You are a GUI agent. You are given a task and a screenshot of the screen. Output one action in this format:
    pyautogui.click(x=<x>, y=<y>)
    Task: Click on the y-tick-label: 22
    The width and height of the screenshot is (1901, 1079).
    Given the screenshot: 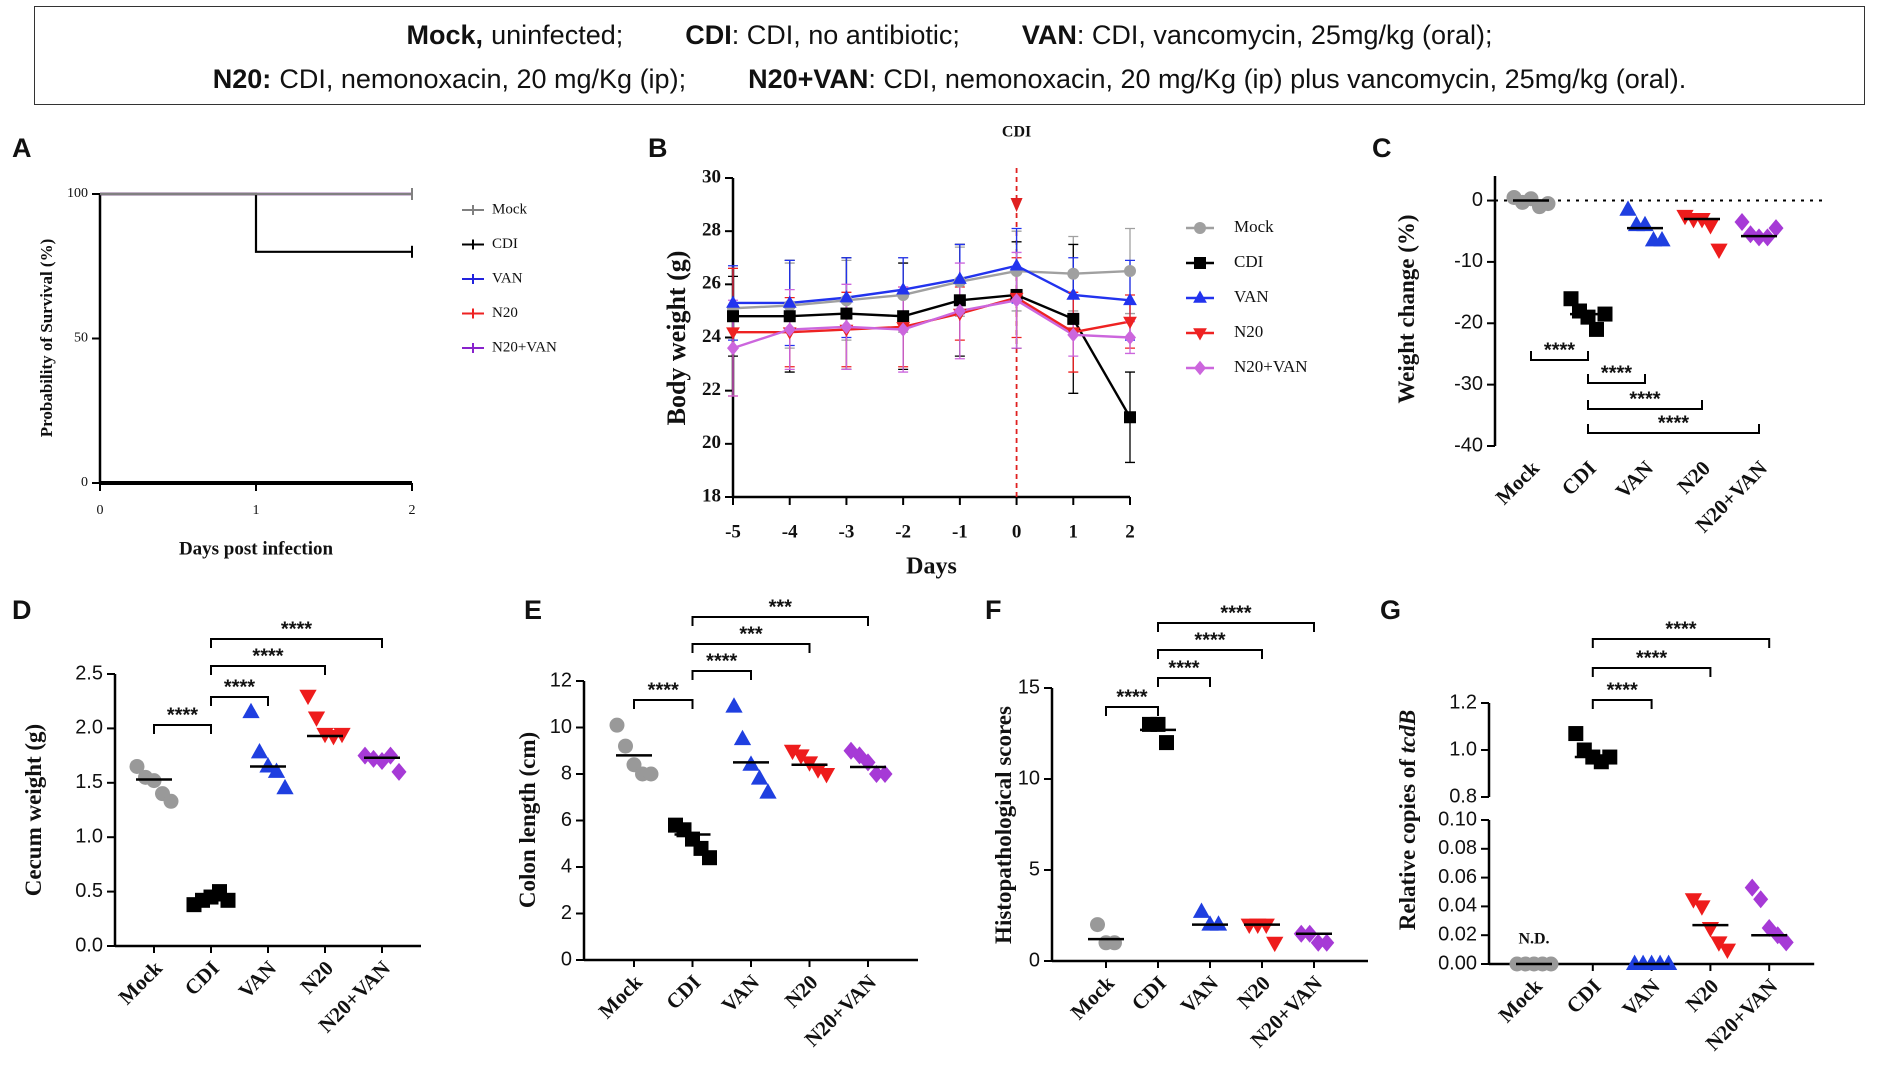 What is the action you would take?
    pyautogui.click(x=711, y=389)
    